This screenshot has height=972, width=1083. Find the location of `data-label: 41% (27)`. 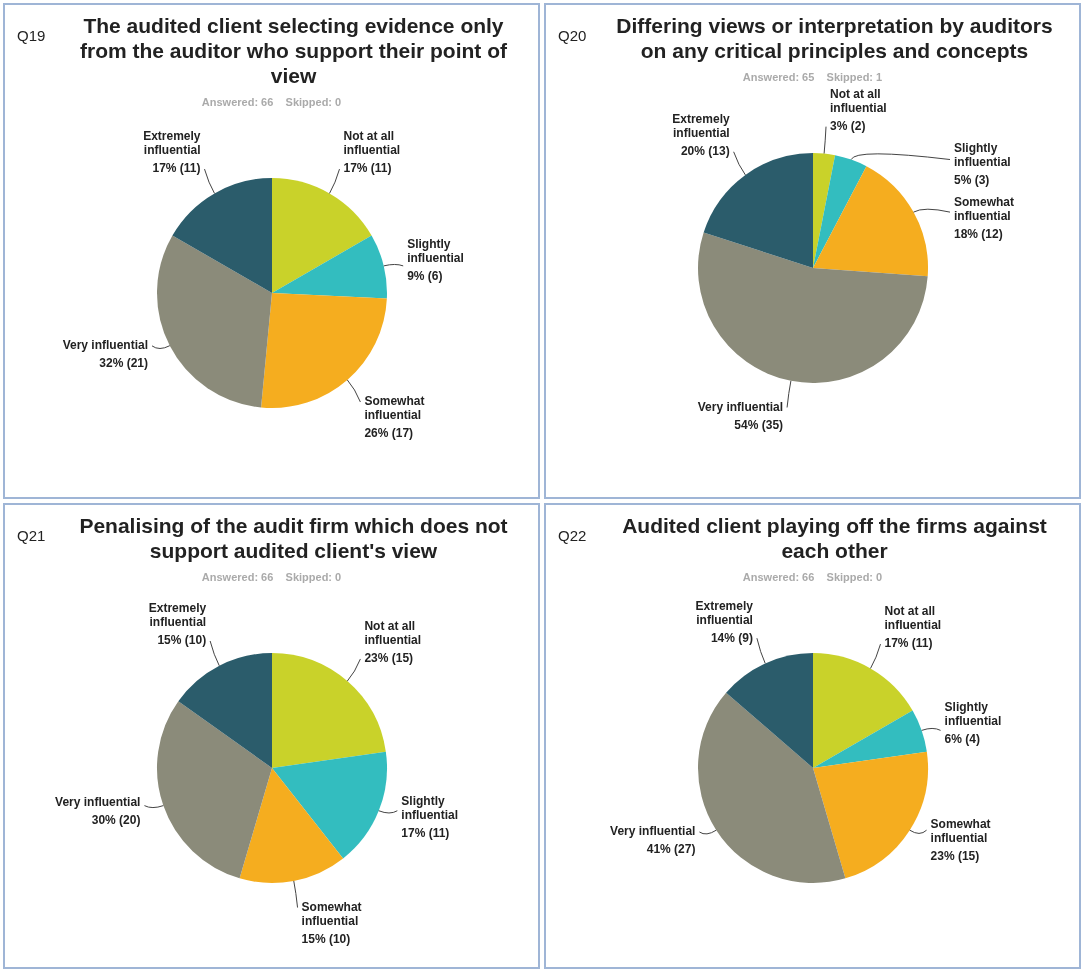

data-label: 41% (27) is located at coordinates (670, 849).